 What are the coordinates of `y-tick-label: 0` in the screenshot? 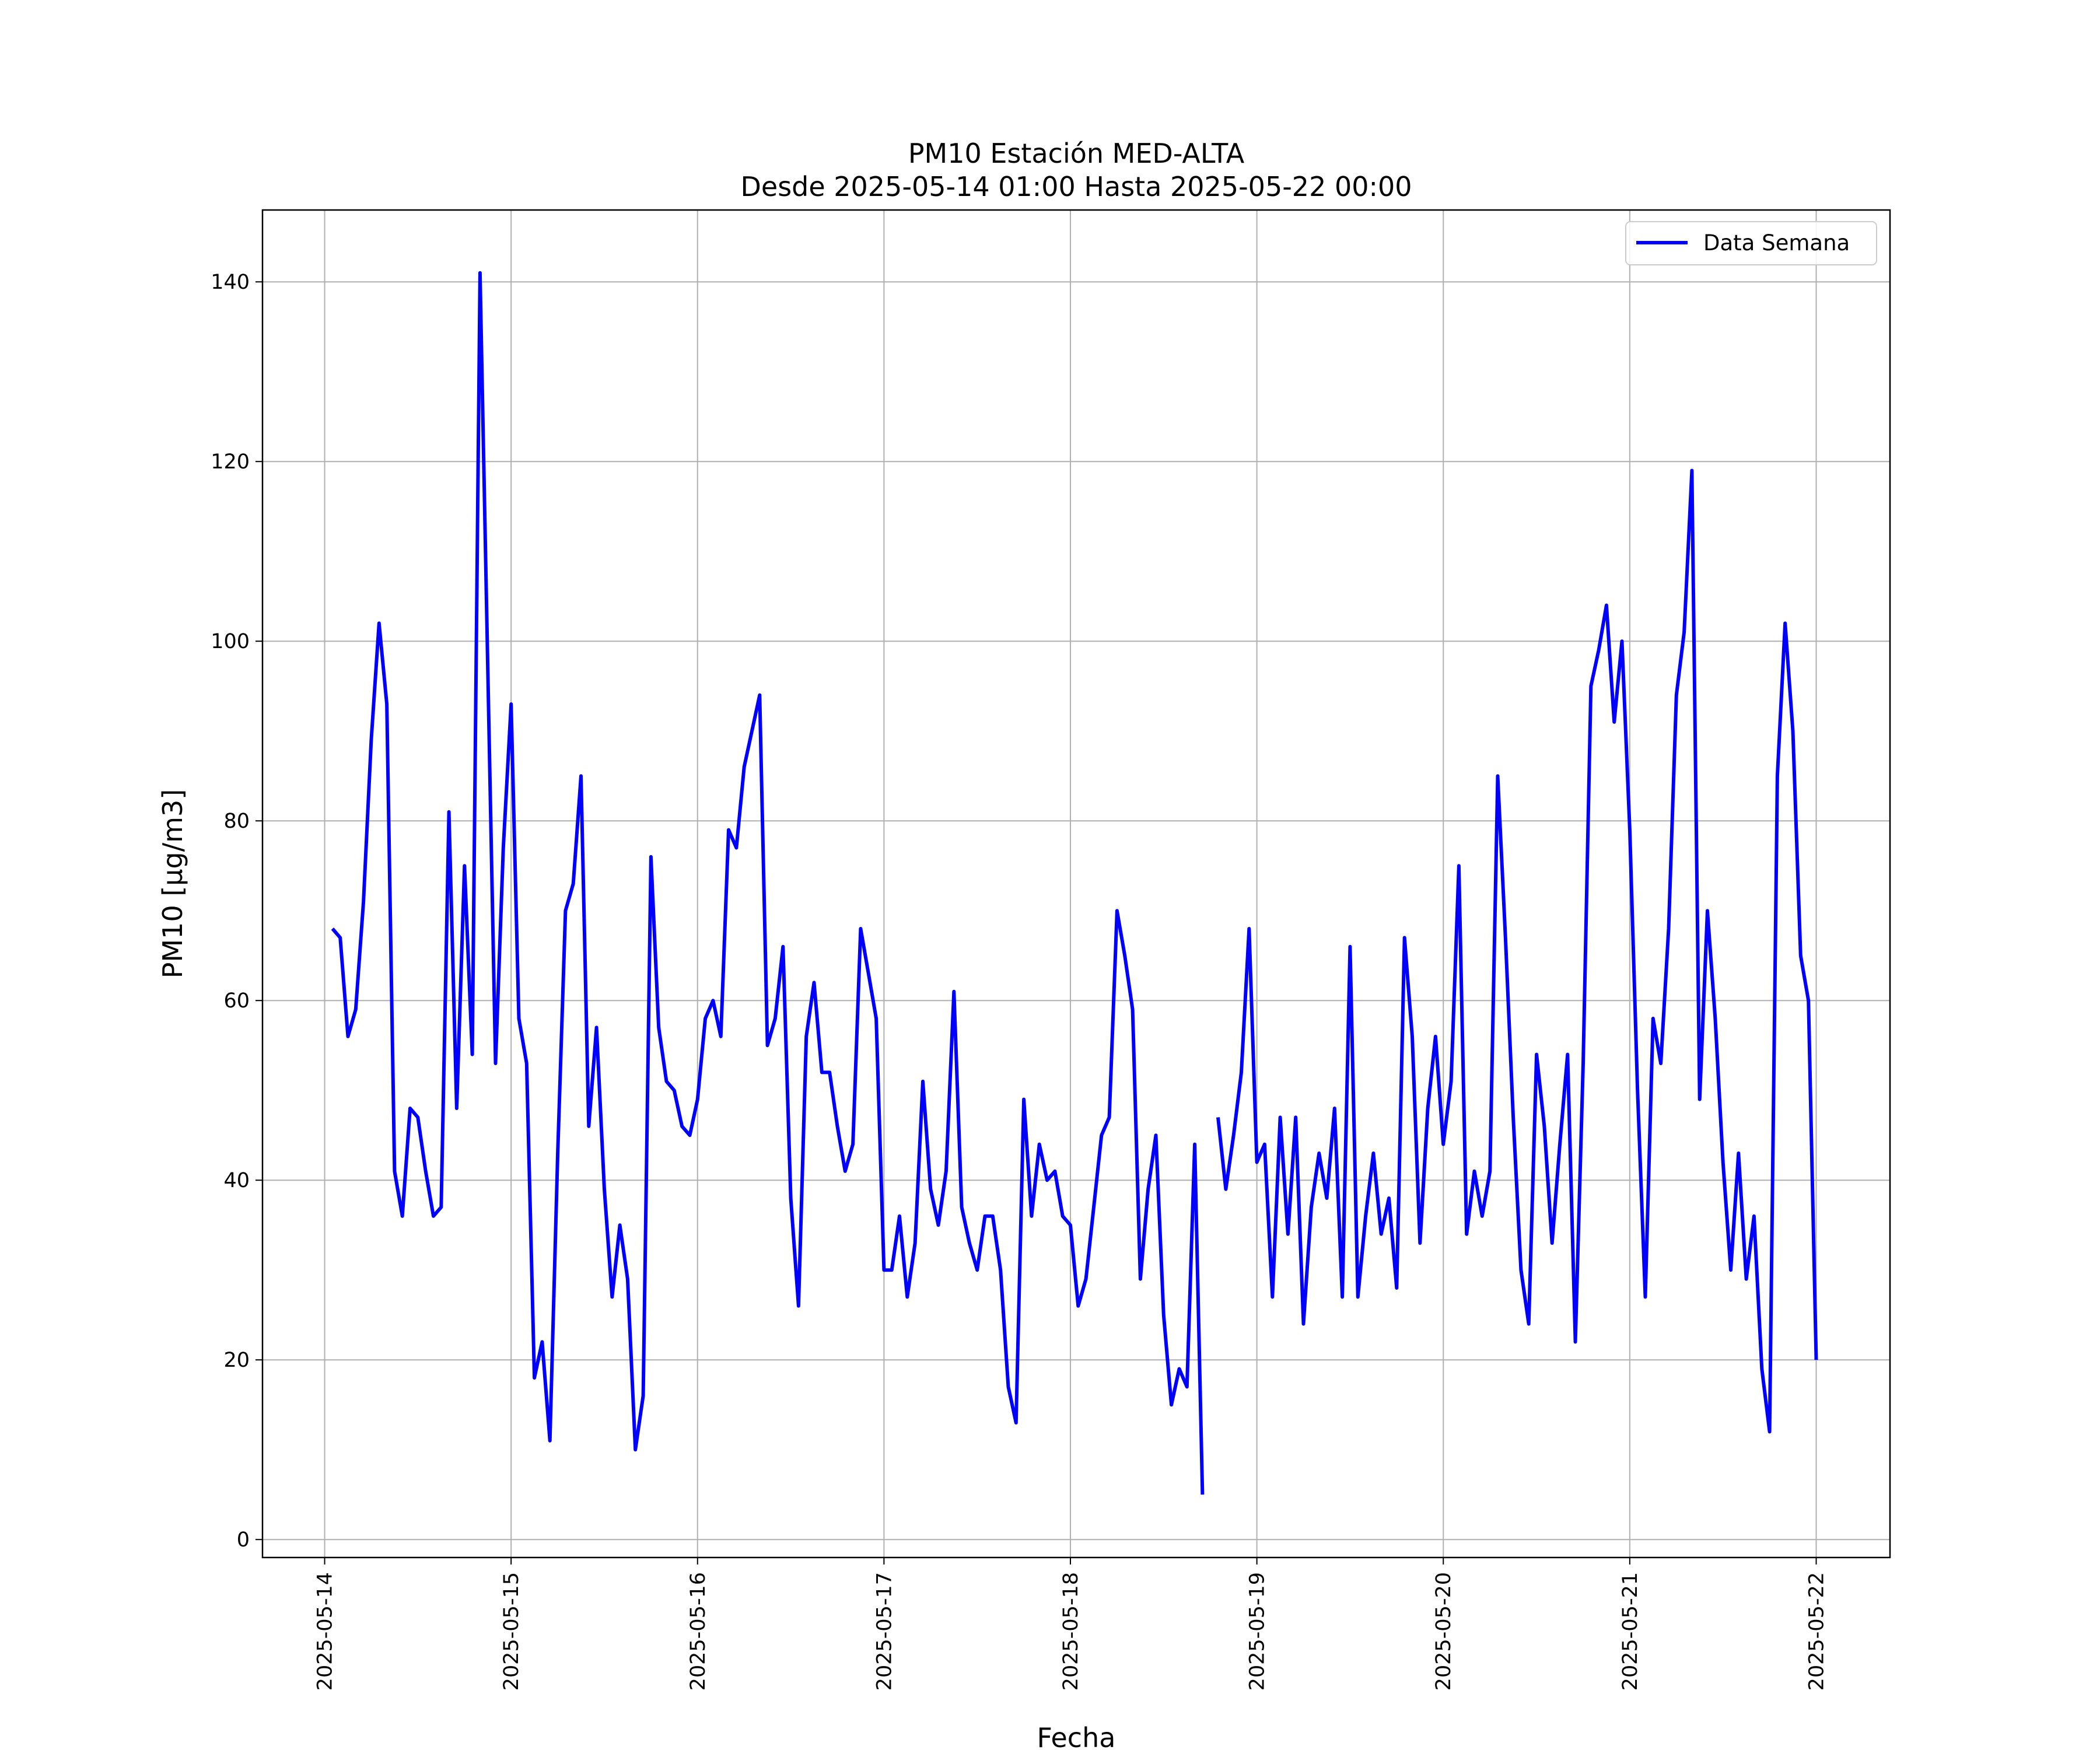 It's located at (243, 1540).